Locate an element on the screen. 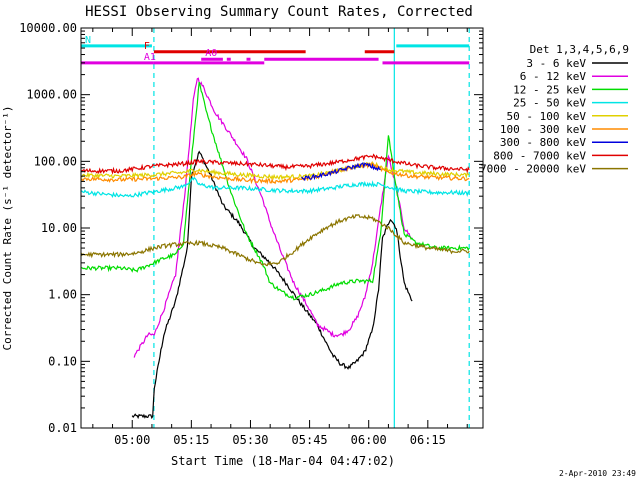  flag-label: A1 is located at coordinates (150, 57).